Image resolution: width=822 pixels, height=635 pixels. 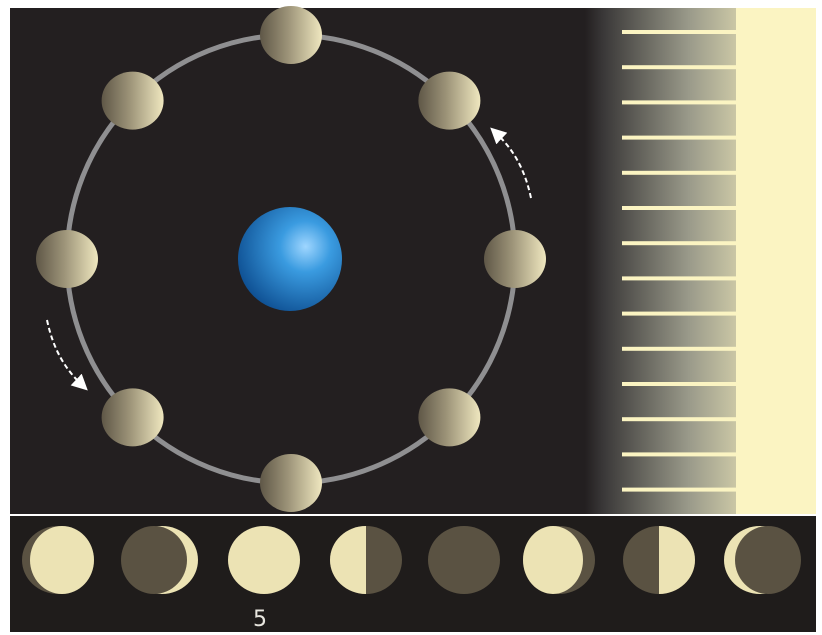 What do you see at coordinates (776, 261) in the screenshot?
I see `sunlight-bright-strip` at bounding box center [776, 261].